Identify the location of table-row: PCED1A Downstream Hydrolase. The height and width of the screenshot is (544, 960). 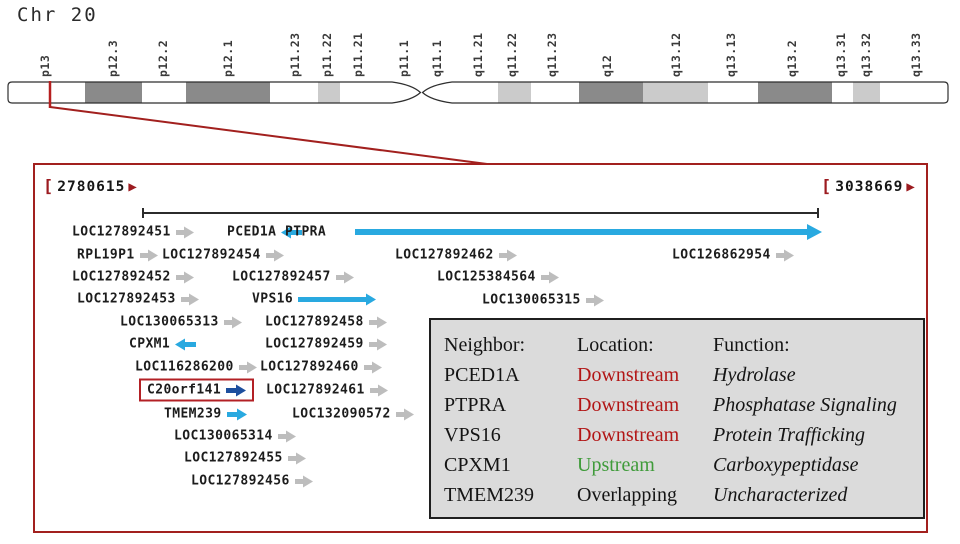
(683, 375).